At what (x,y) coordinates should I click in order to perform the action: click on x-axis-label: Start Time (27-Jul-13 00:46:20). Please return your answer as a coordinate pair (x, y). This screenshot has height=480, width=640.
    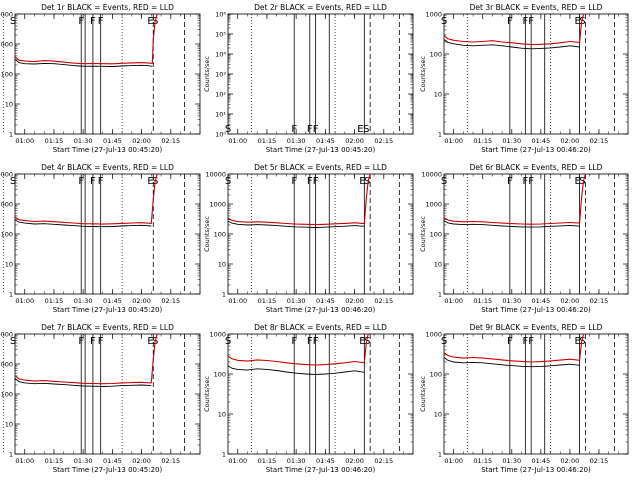
    Looking at the image, I should click on (536, 150).